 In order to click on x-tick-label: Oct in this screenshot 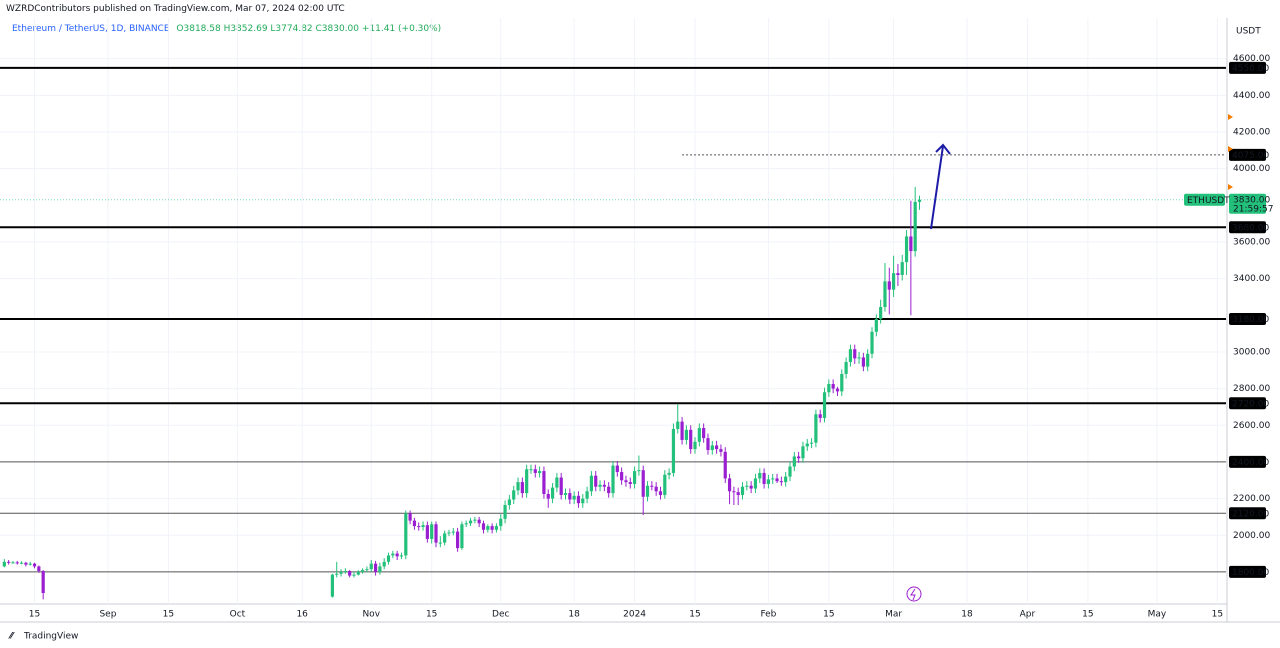, I will do `click(238, 615)`.